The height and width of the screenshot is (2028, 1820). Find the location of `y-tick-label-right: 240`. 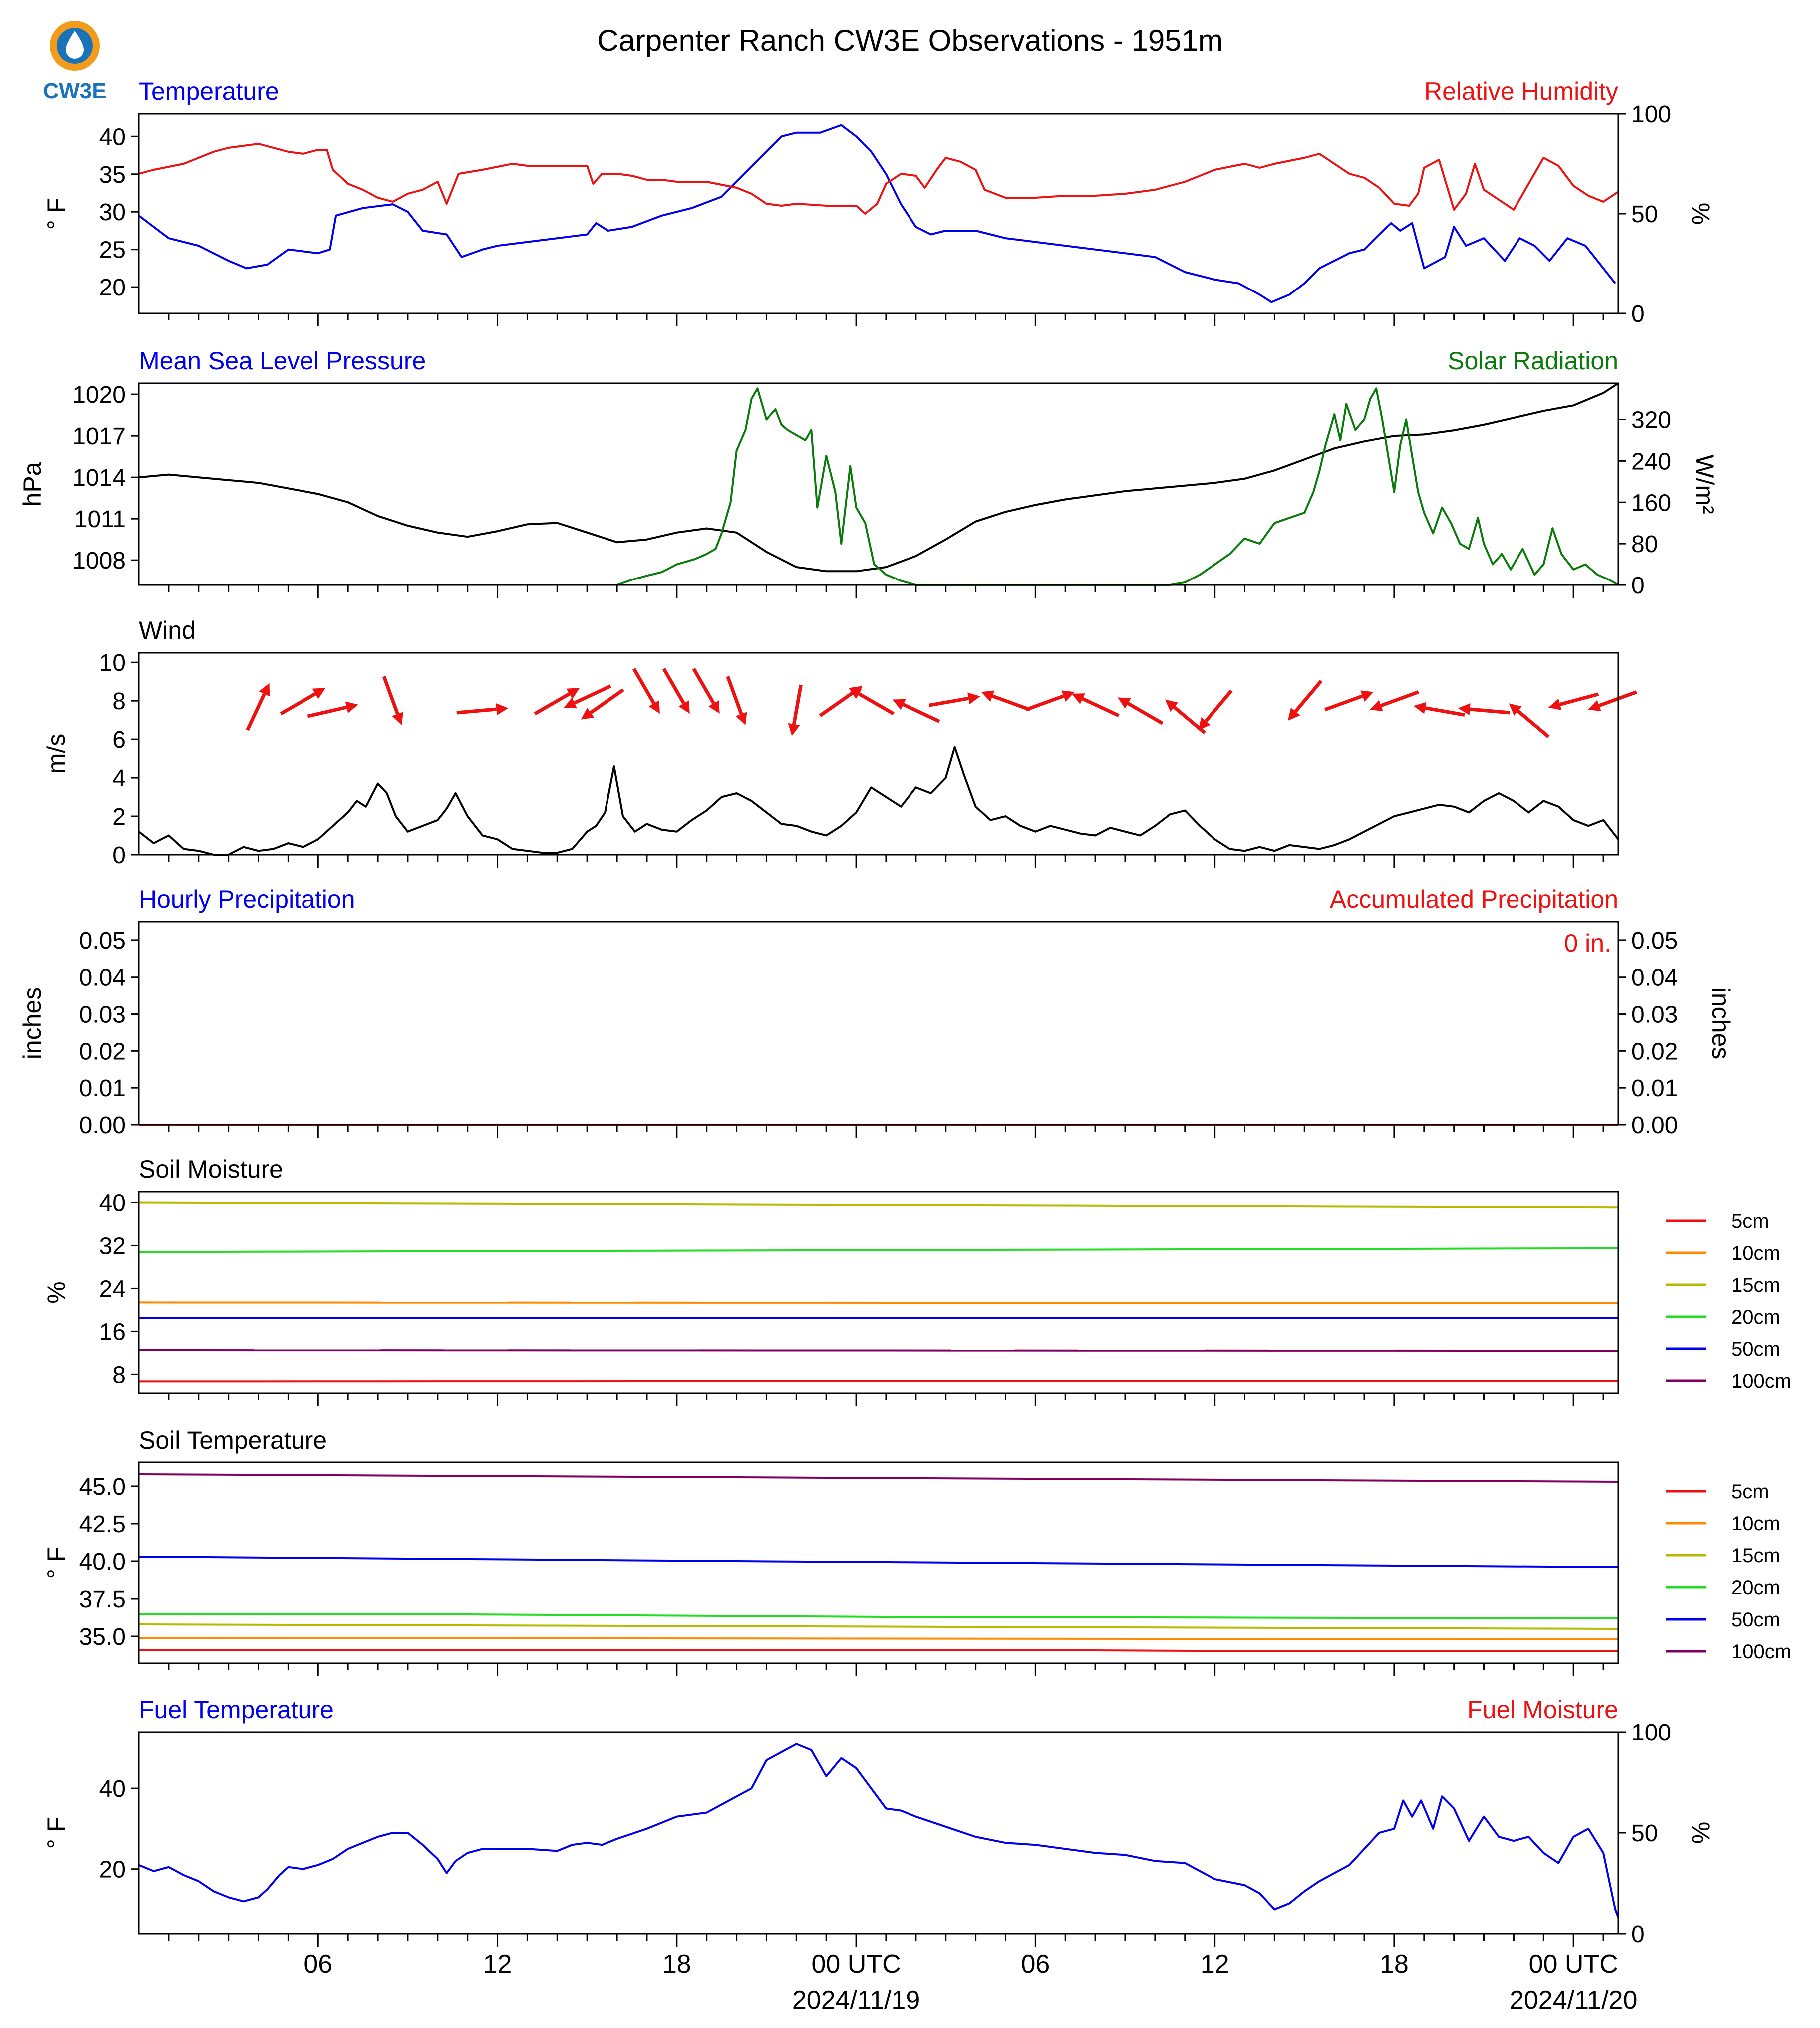

y-tick-label-right: 240 is located at coordinates (1651, 461).